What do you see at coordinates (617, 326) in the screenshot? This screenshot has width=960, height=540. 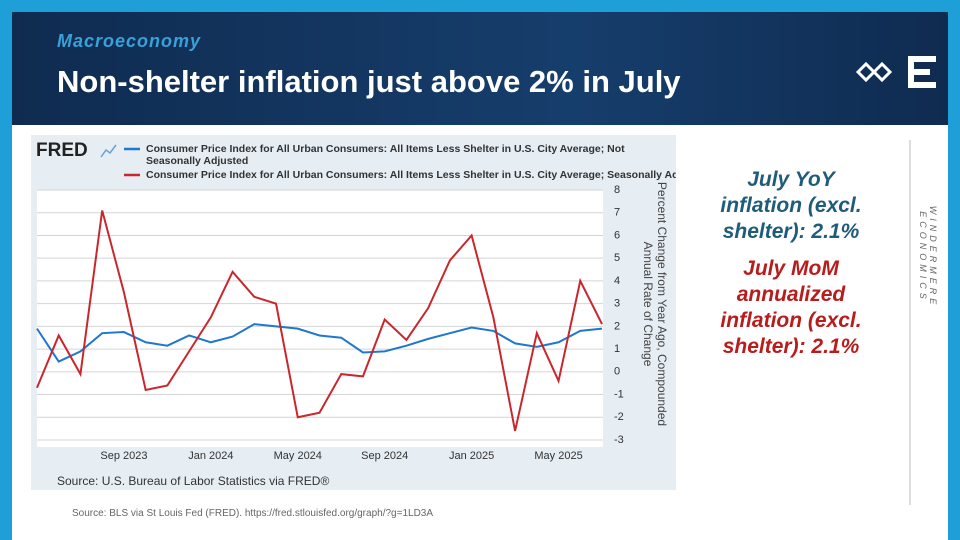 I see `y-tick-label: 2` at bounding box center [617, 326].